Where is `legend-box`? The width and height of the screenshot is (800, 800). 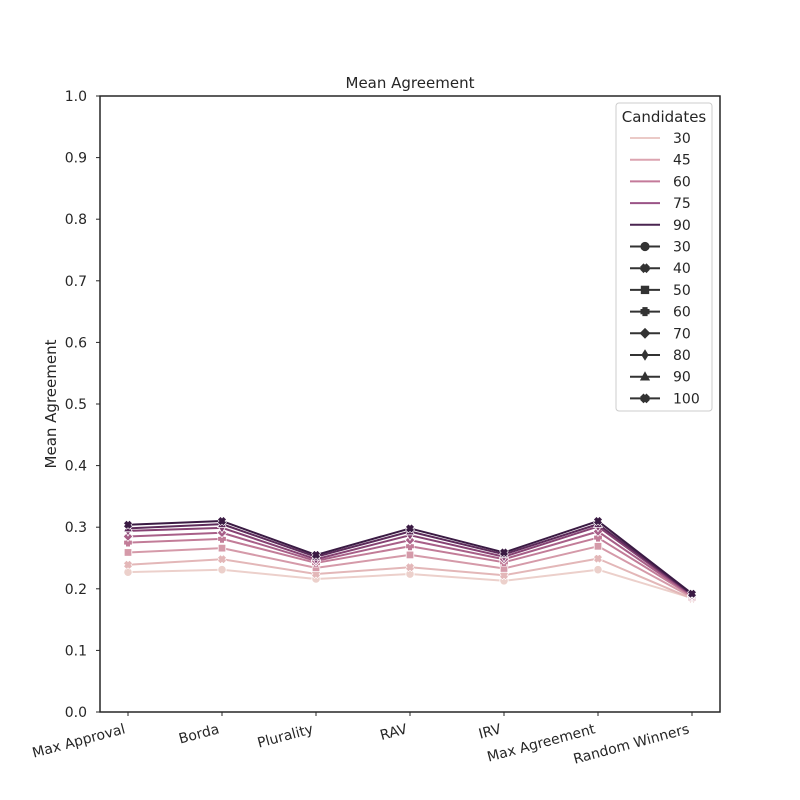 legend-box is located at coordinates (664, 257).